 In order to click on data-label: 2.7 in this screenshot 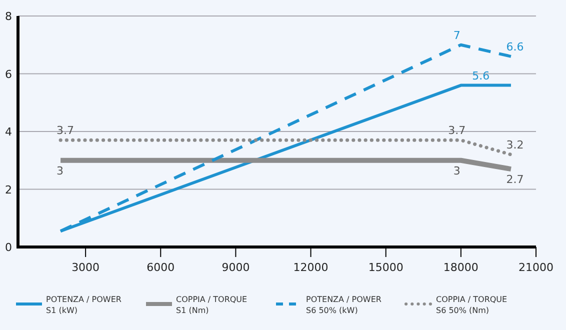, I will do `click(515, 179)`.